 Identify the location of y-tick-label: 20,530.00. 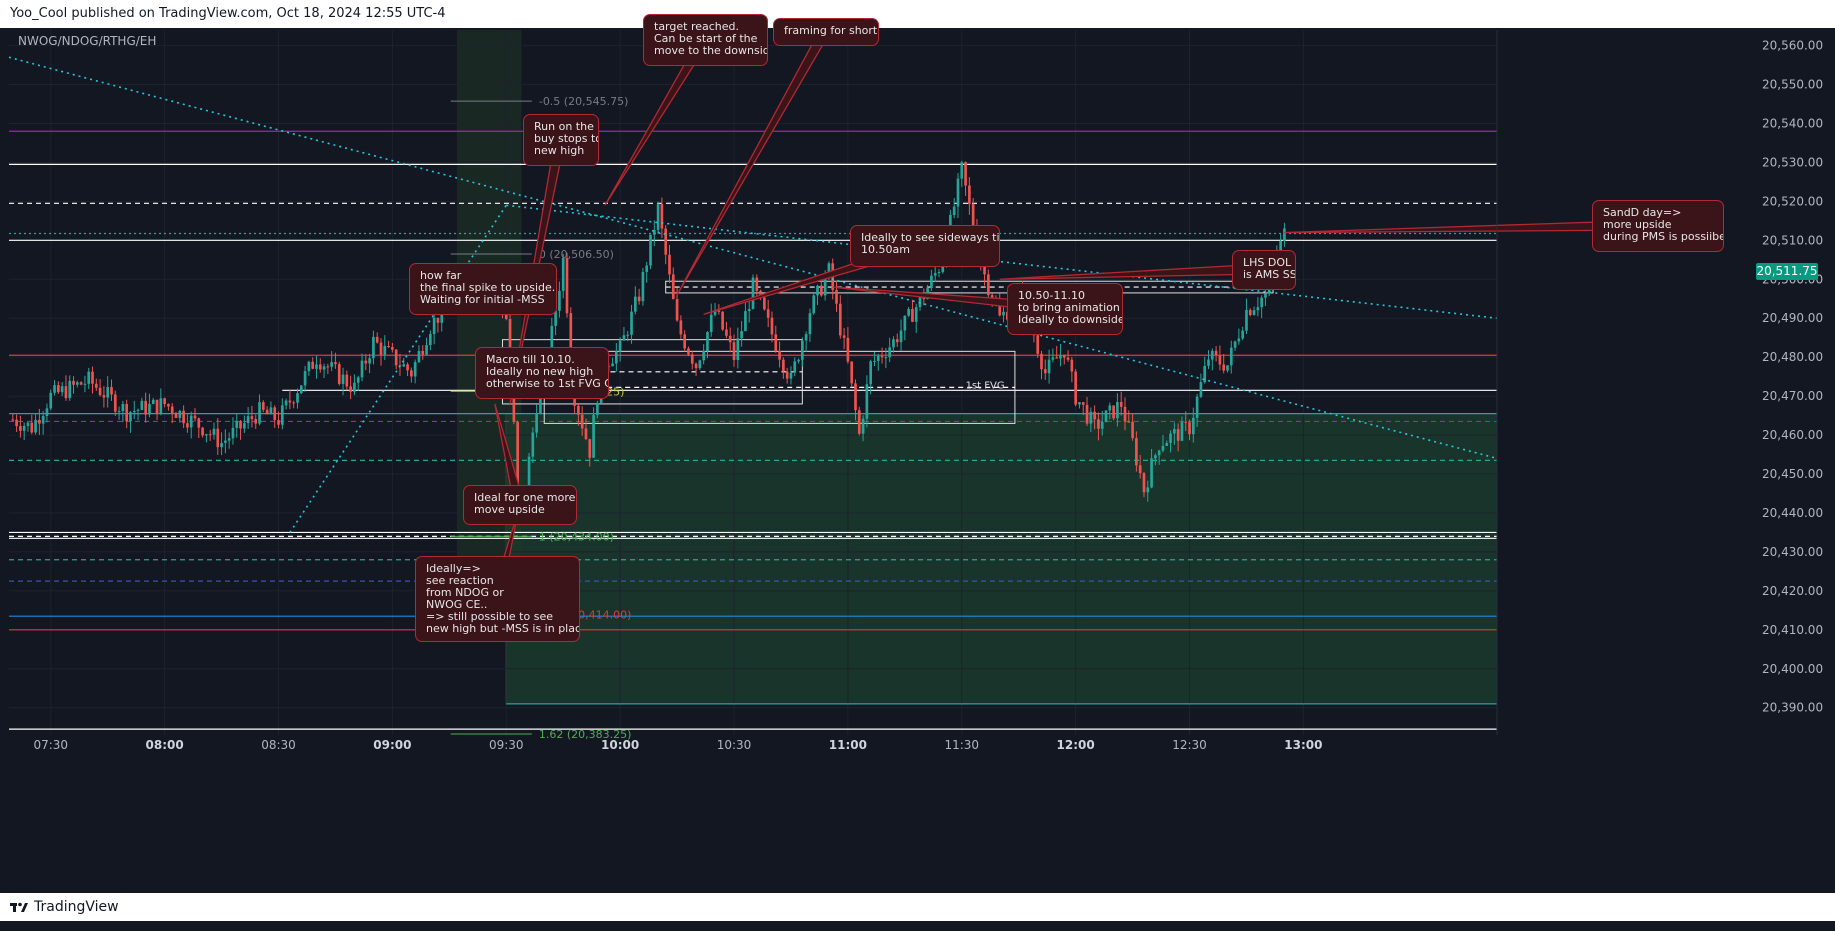
(1792, 162).